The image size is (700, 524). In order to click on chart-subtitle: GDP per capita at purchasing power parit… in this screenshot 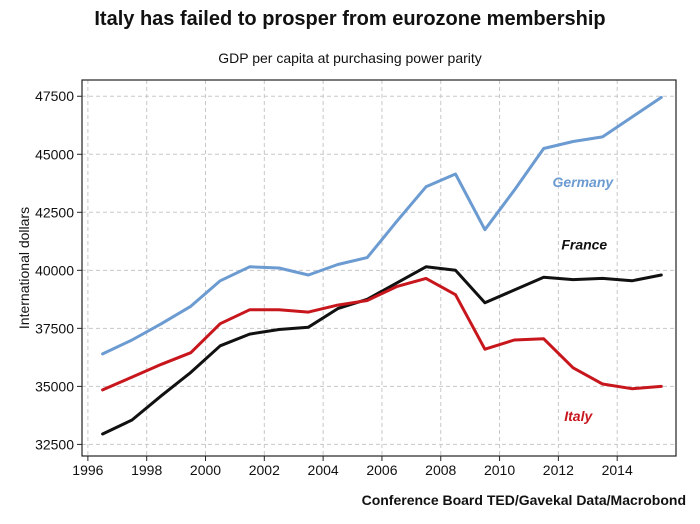, I will do `click(350, 58)`.